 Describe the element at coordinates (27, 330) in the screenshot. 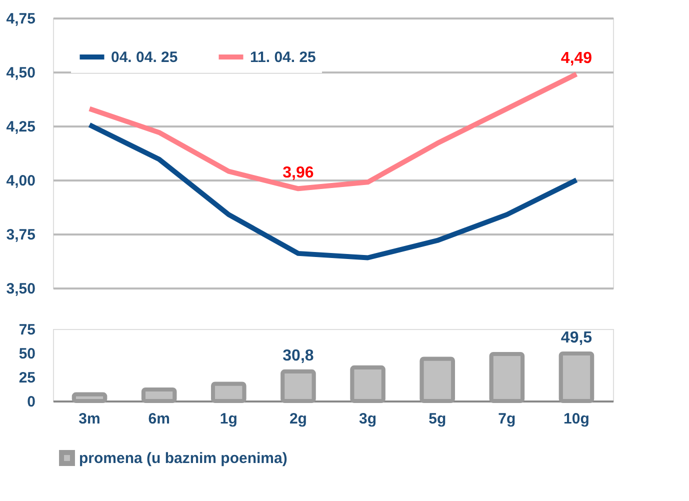

I see `y-tick-label: 75` at that location.